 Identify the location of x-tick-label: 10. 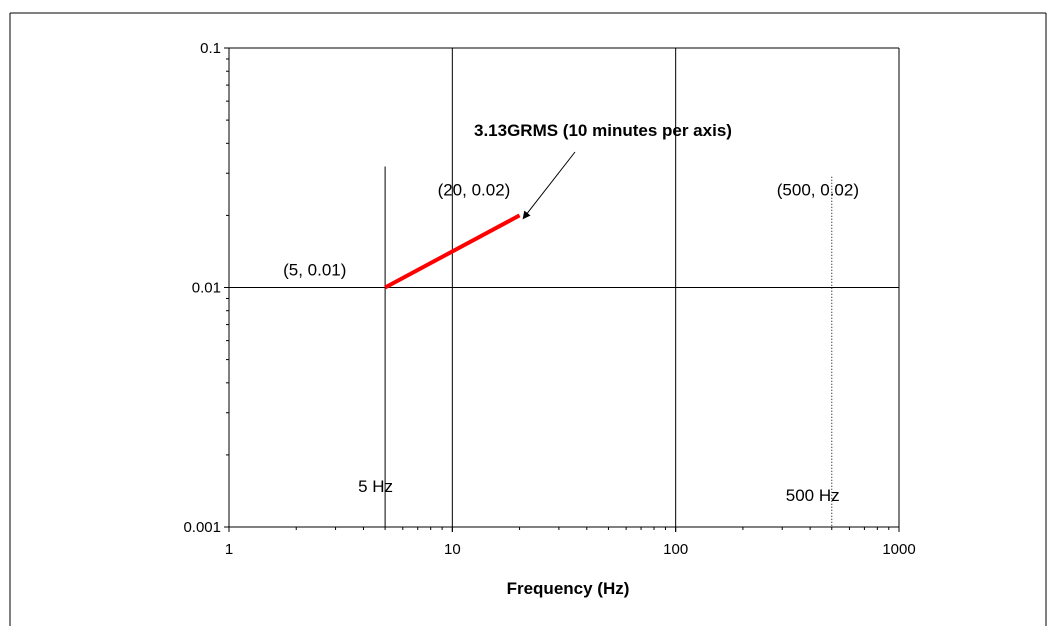
(452, 549).